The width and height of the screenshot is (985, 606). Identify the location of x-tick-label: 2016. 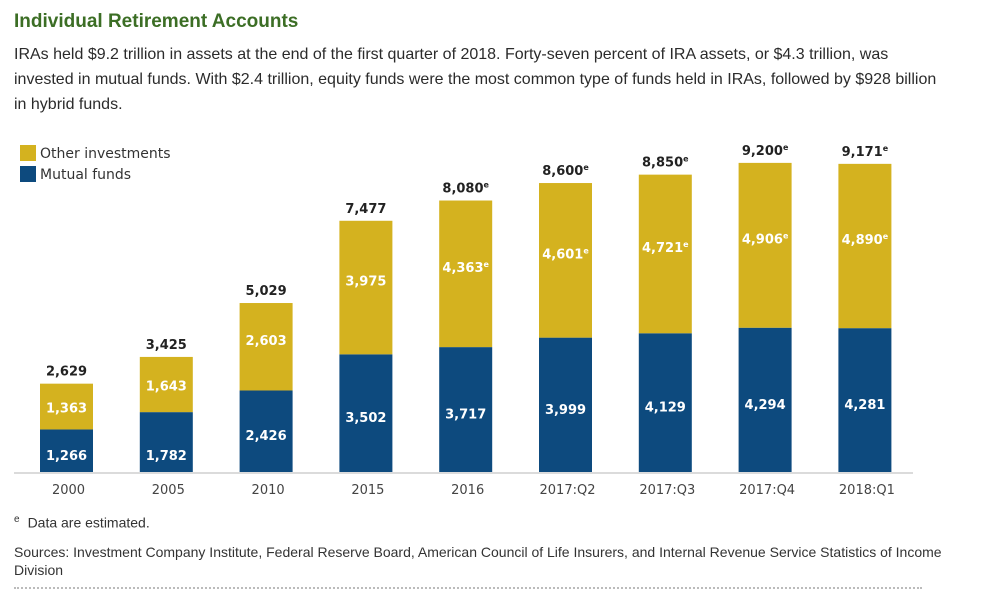
(467, 490).